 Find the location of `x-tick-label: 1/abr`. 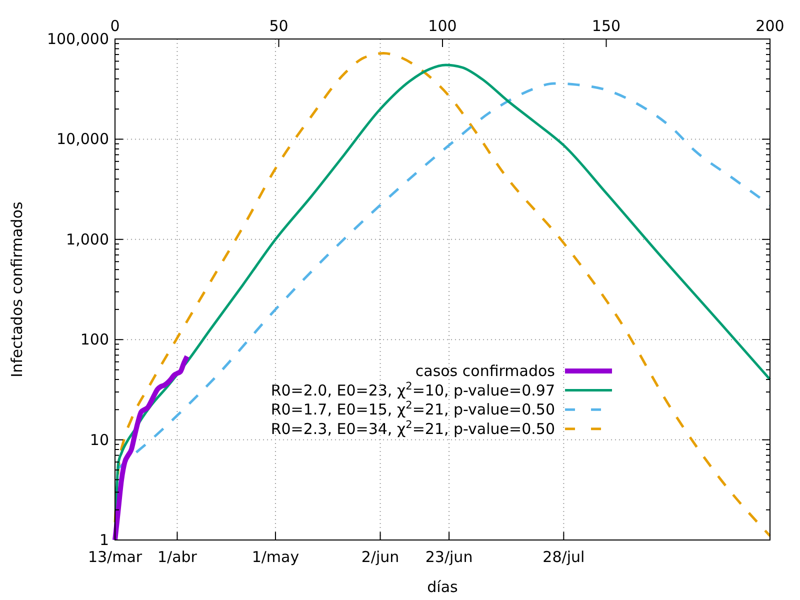

x-tick-label: 1/abr is located at coordinates (177, 557).